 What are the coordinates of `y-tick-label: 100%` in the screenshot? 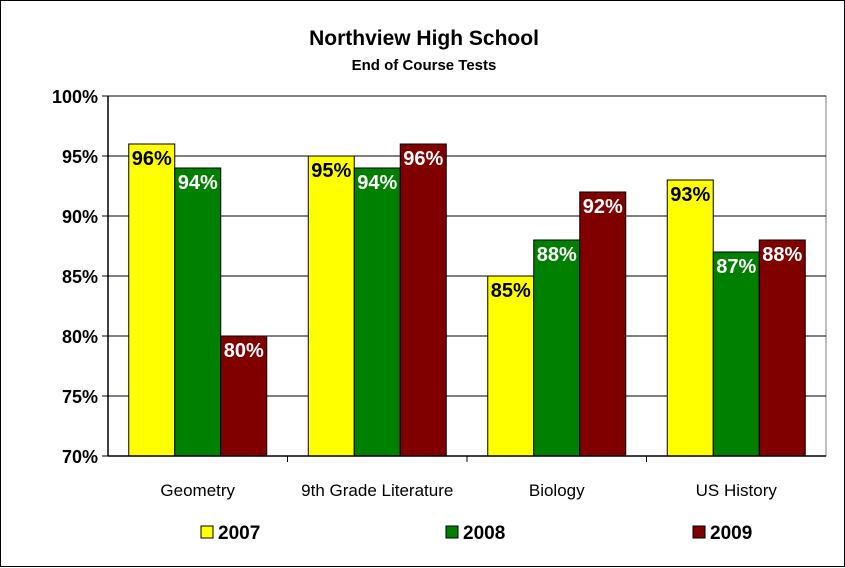 It's located at (75, 97).